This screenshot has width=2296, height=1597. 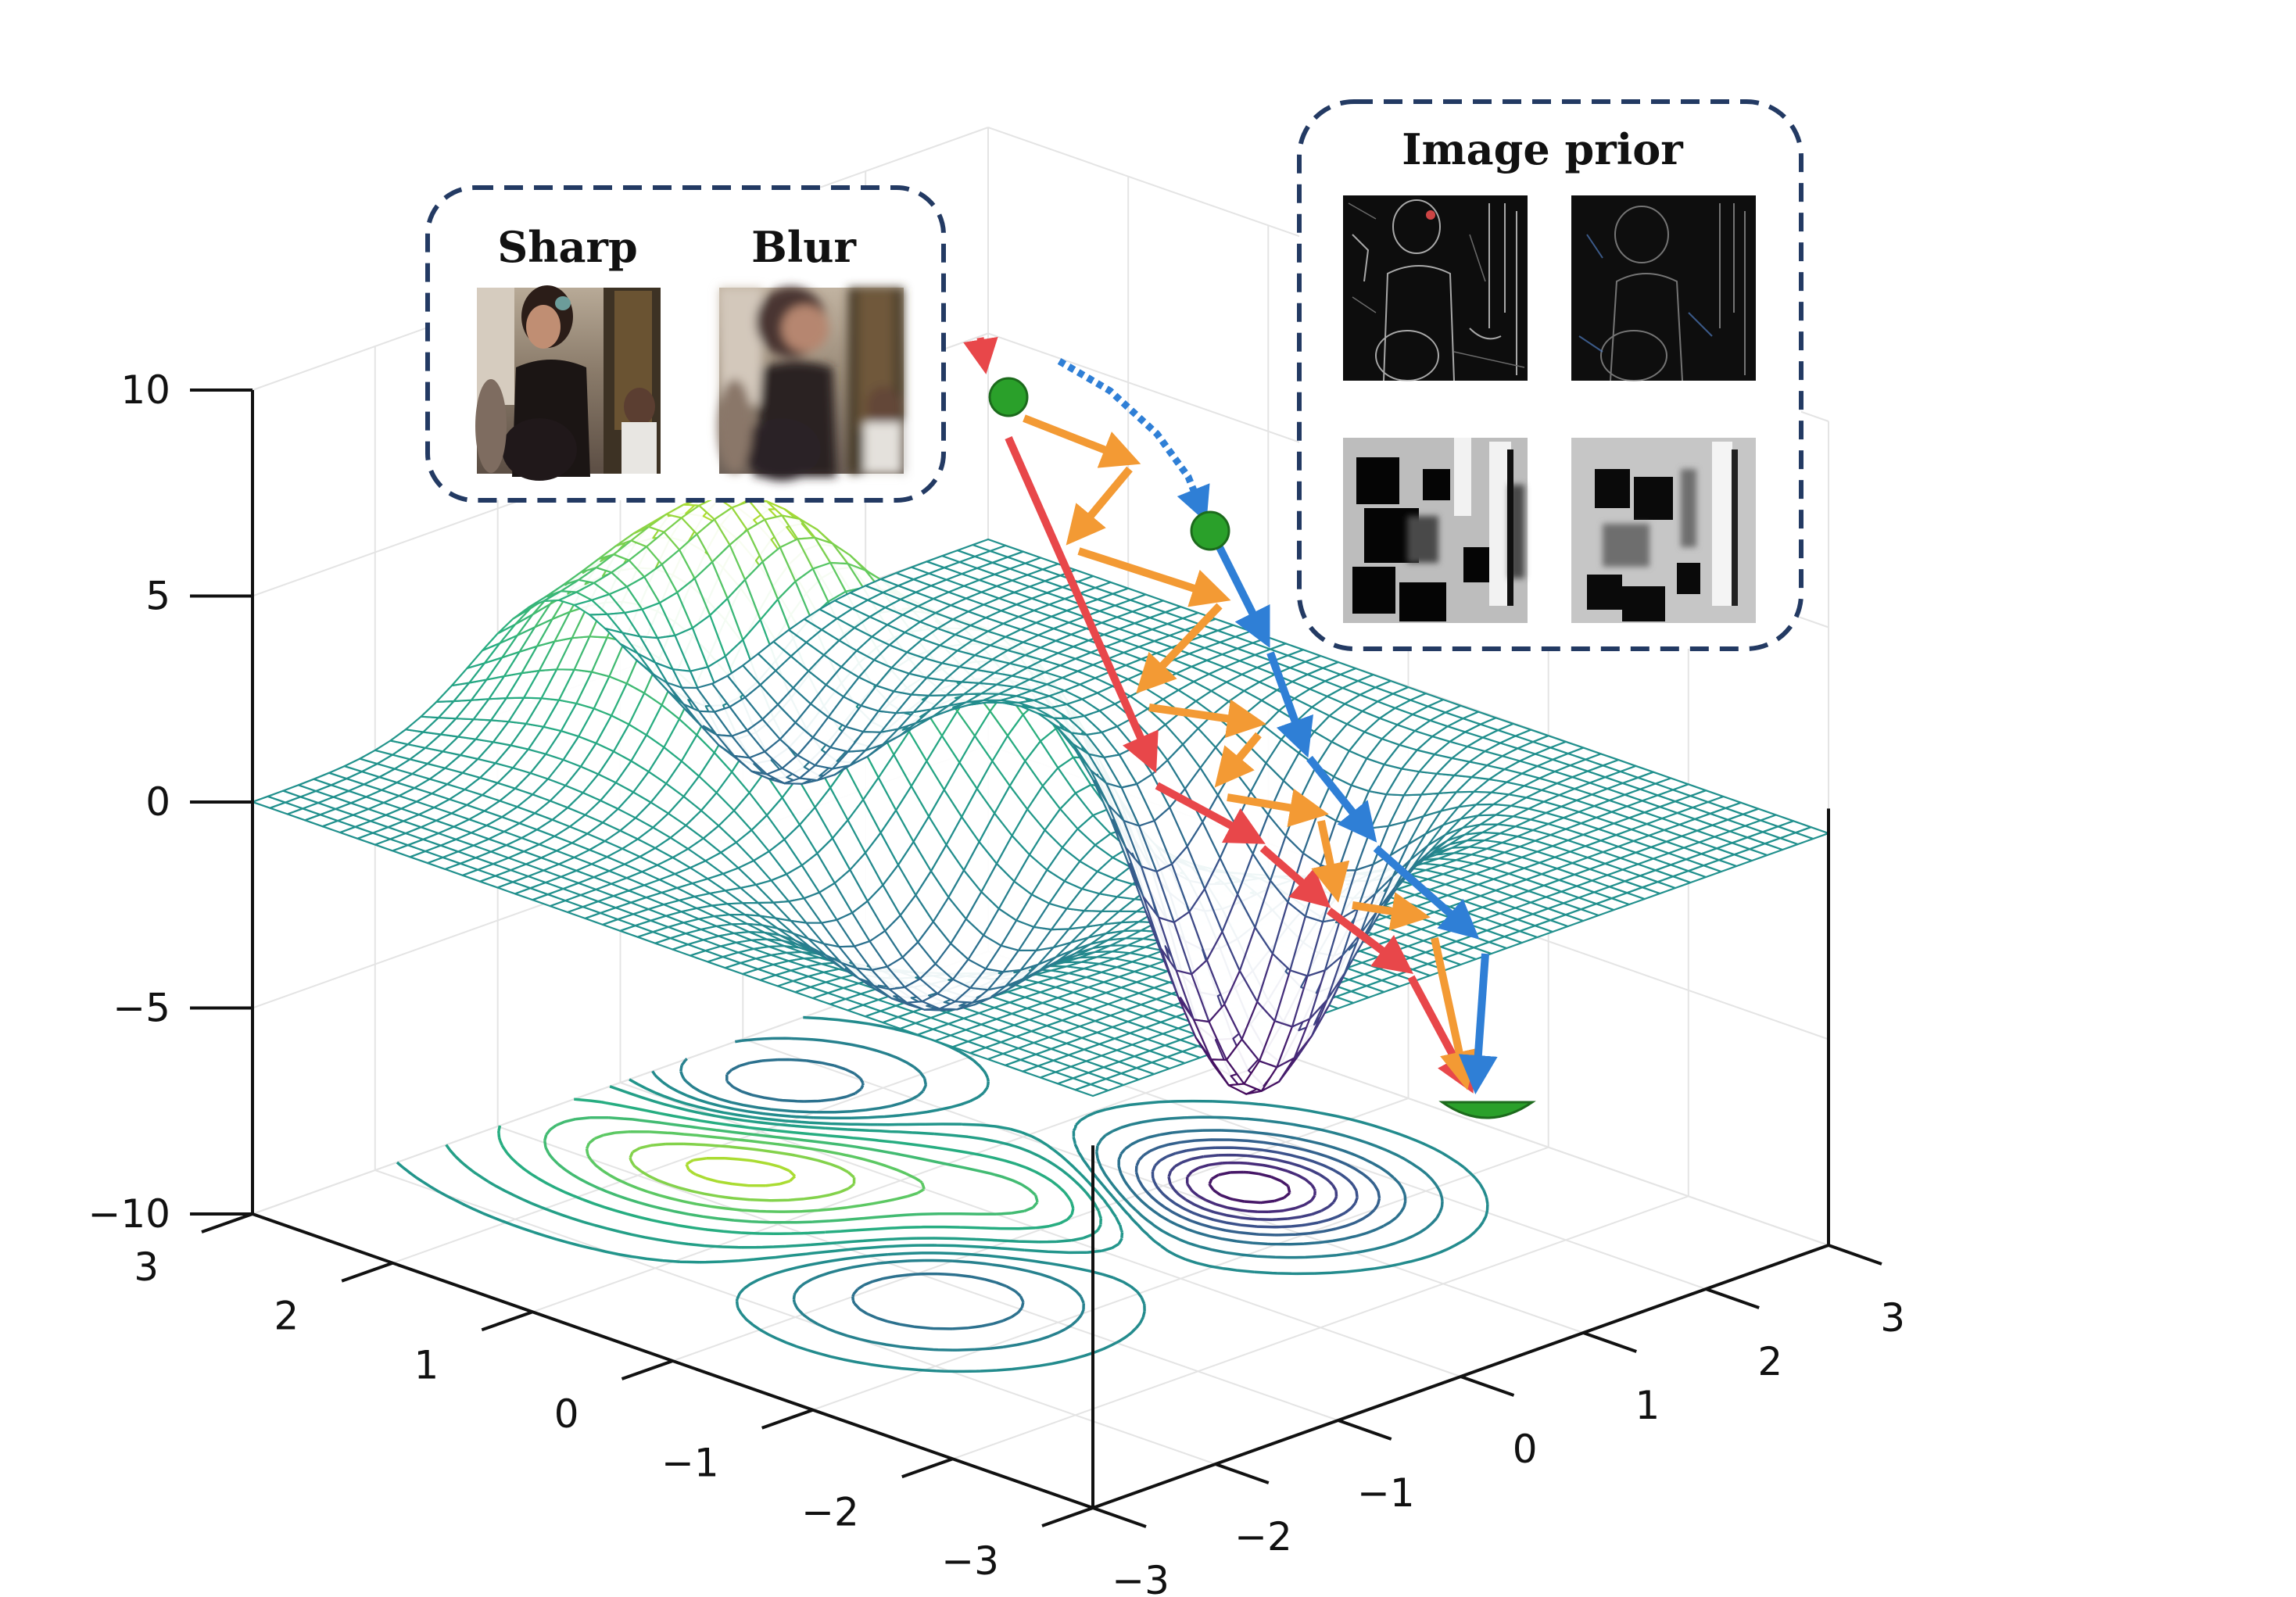 I want to click on floor-contour-lines, so click(x=943, y=1194).